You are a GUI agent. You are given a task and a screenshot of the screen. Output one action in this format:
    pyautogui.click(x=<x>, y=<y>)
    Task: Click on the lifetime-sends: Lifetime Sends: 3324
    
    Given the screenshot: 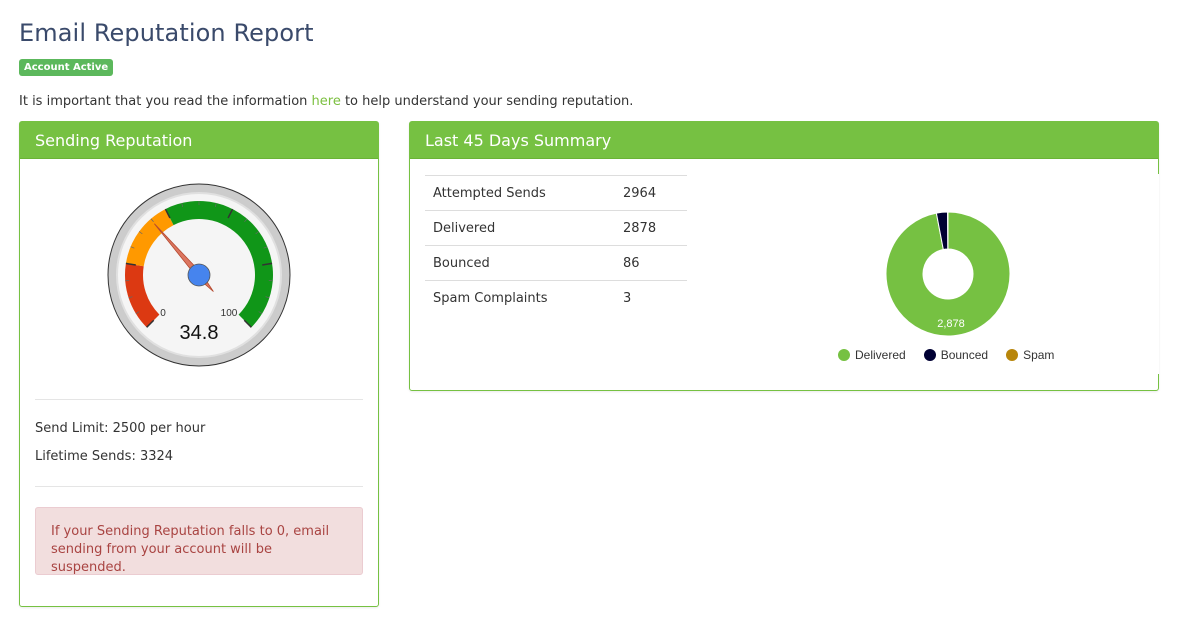 What is the action you would take?
    pyautogui.click(x=104, y=456)
    